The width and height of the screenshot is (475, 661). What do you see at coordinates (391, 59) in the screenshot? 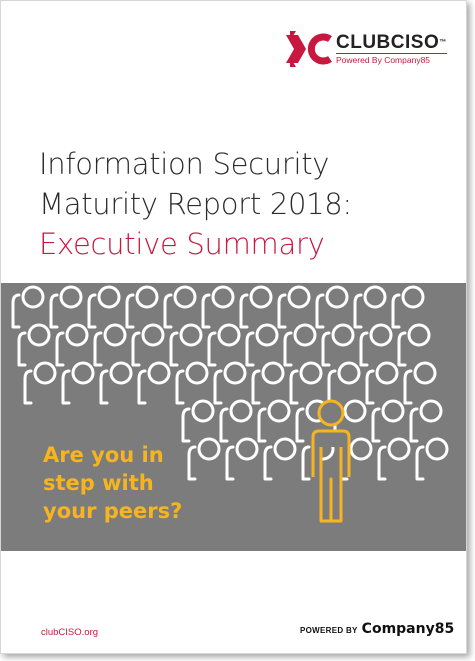
I see `logo-subtitle: Powered By Company85` at bounding box center [391, 59].